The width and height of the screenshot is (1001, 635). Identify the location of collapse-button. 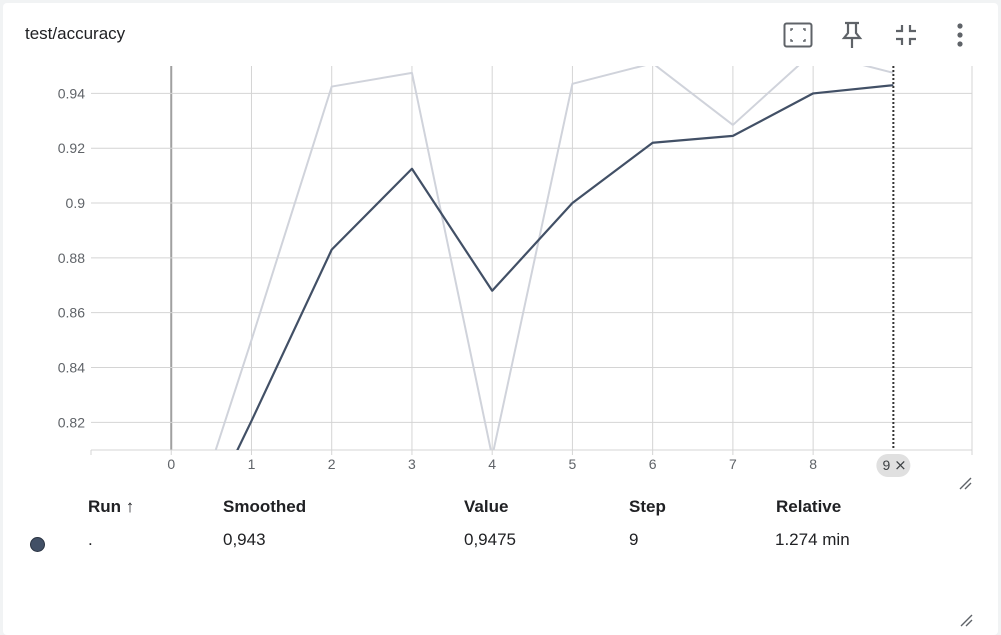
(906, 35).